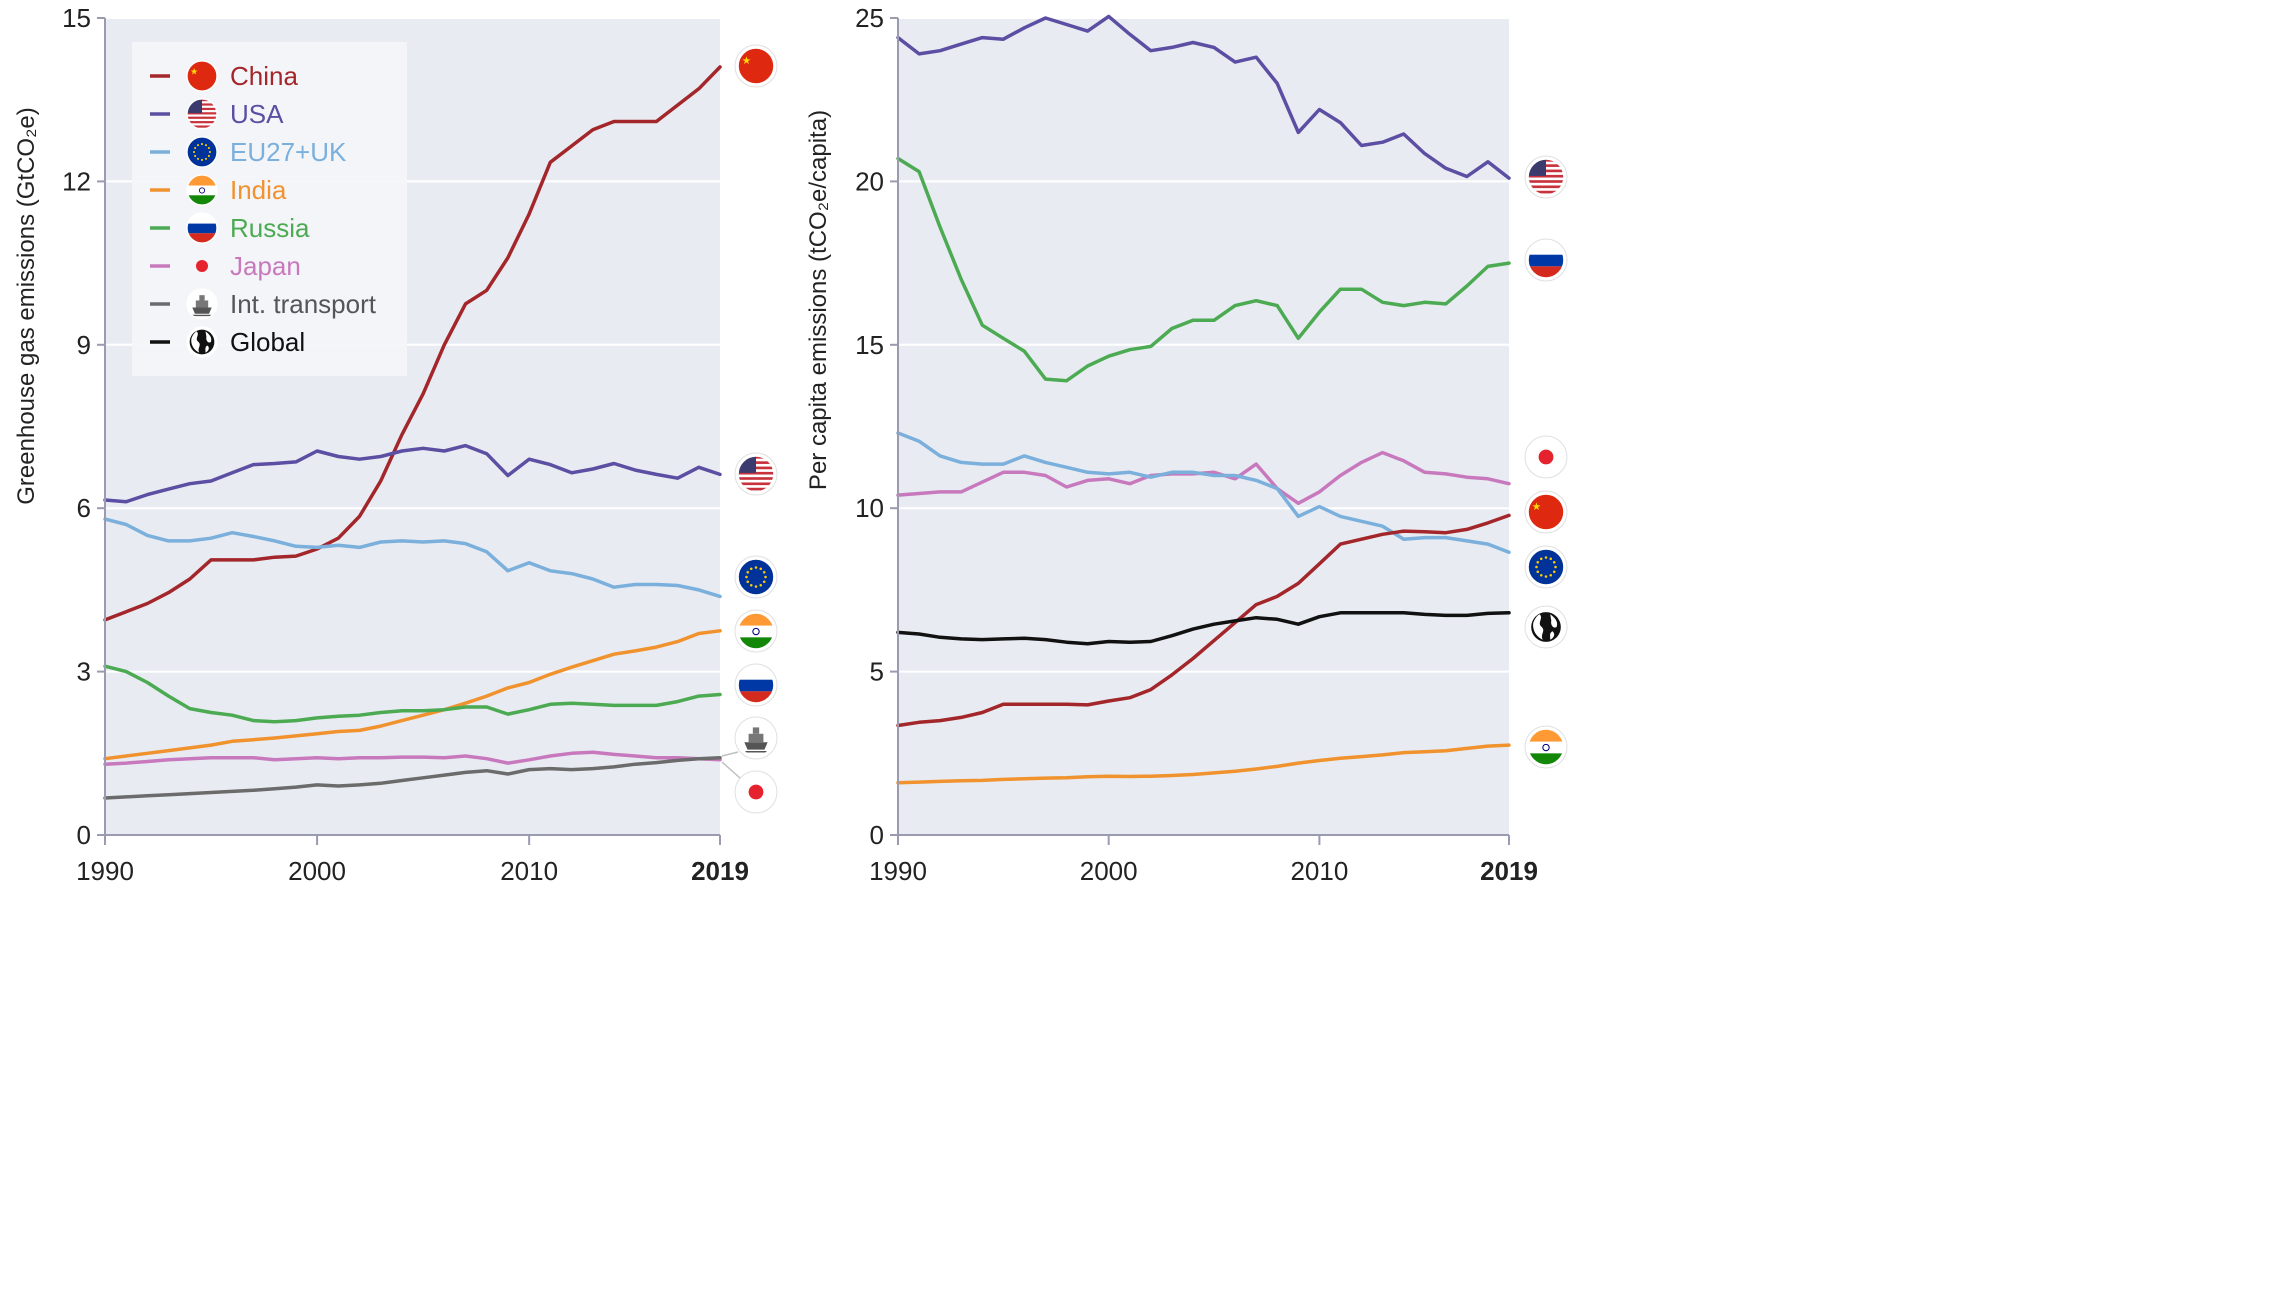 This screenshot has height=1300, width=2283. Describe the element at coordinates (749, 429) in the screenshot. I see `left-end-flags: ★` at that location.